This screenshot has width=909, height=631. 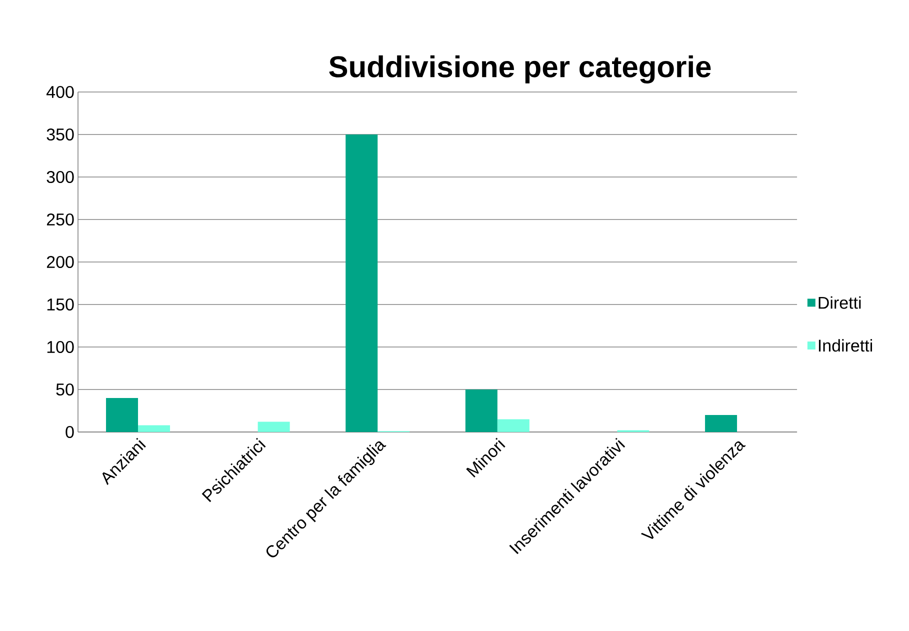 What do you see at coordinates (60, 262) in the screenshot?
I see `y-tick-label: 200` at bounding box center [60, 262].